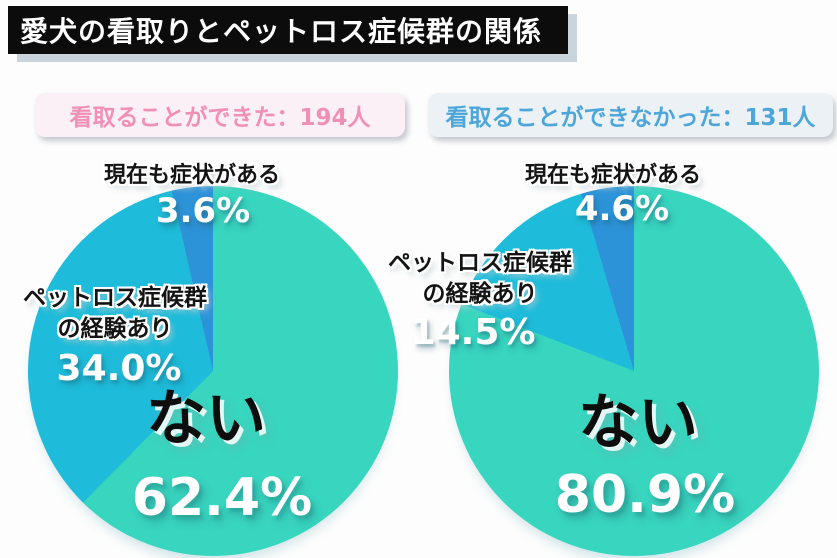  I want to click on label-petloss-experience-left: ペットロス症候群 の経験あり, so click(115, 314).